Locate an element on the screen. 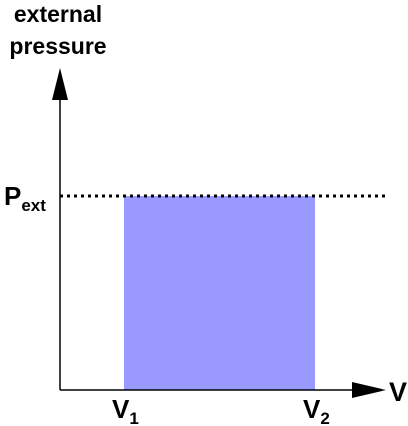 Image resolution: width=408 pixels, height=426 pixels. v1-label-main: V is located at coordinates (121, 409).